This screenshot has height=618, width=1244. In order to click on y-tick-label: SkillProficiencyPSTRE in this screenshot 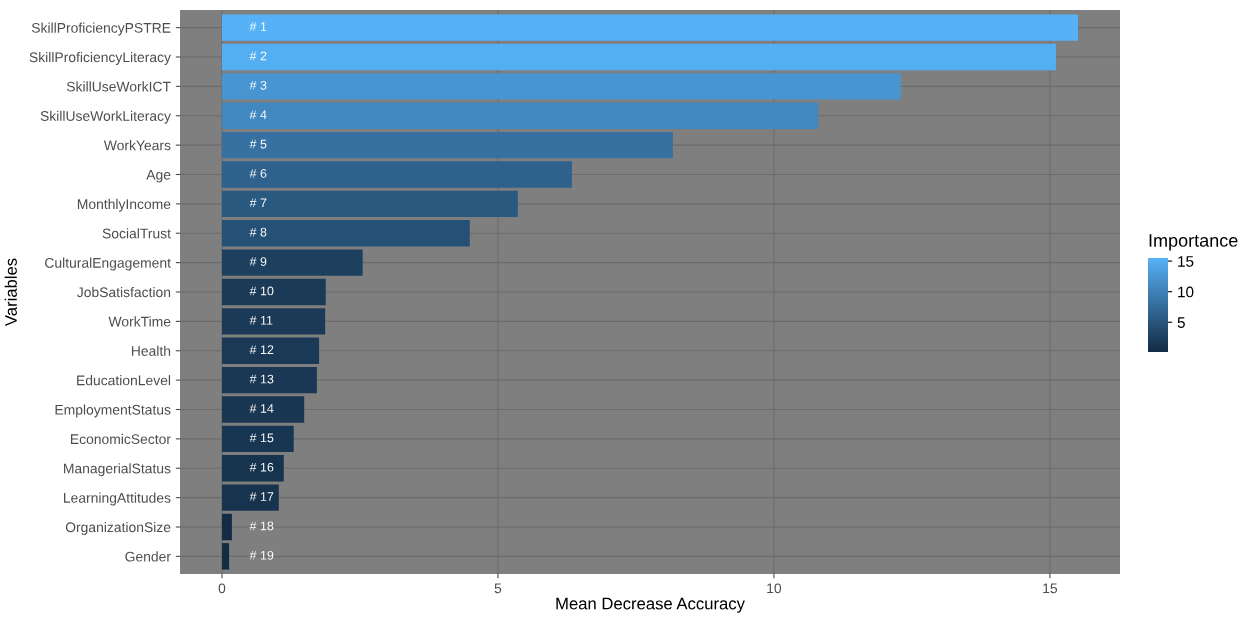, I will do `click(101, 29)`.